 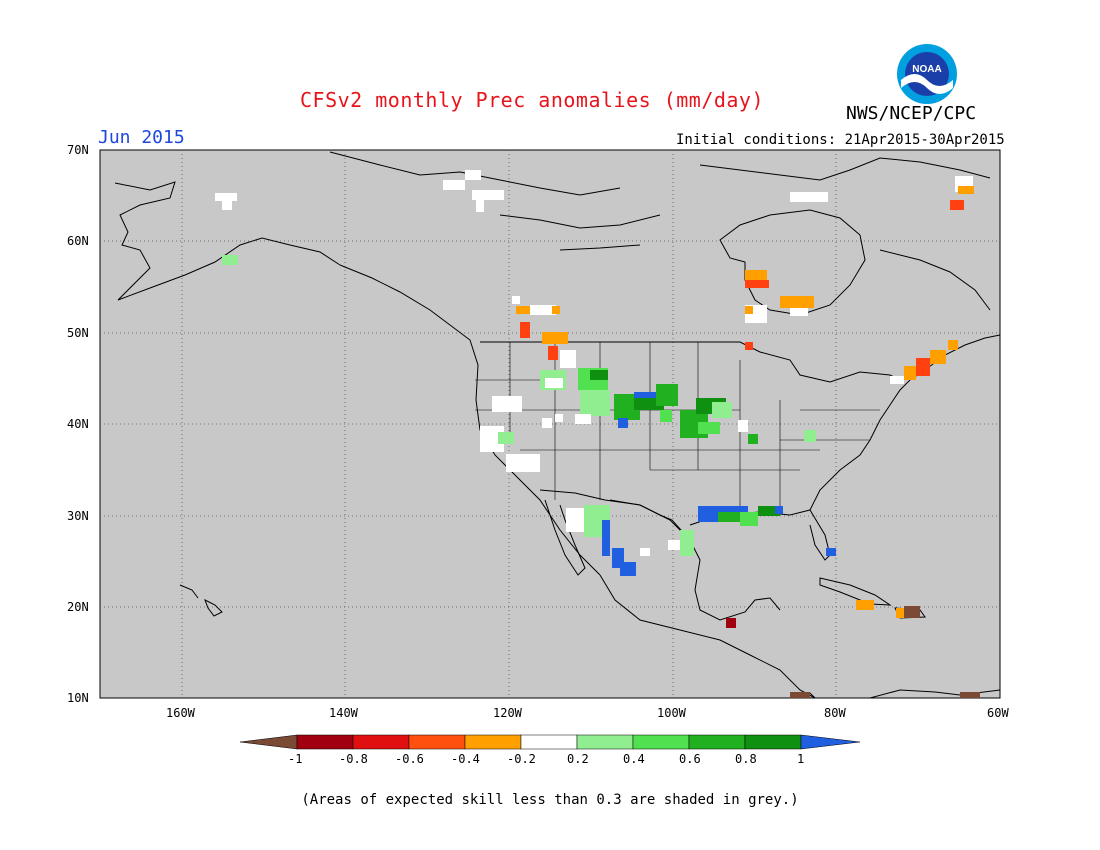 I want to click on lon-label: 160W, so click(x=180, y=713).